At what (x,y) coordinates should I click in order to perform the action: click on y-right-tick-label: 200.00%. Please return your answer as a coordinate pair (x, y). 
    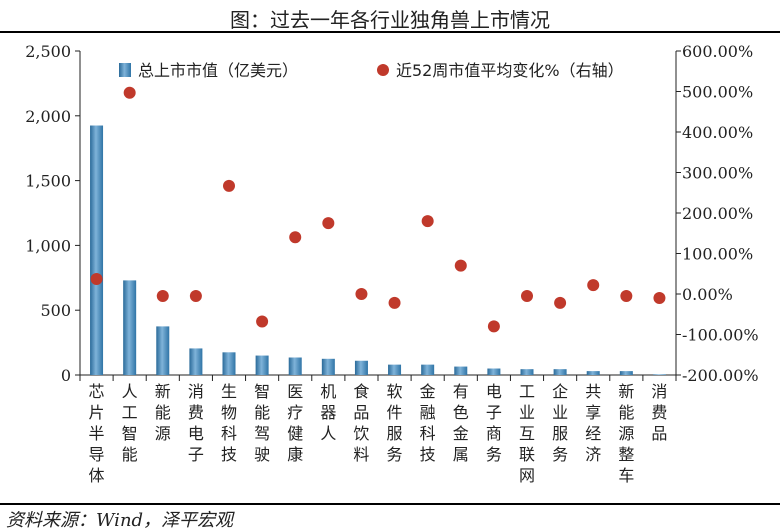
    Looking at the image, I should click on (717, 213).